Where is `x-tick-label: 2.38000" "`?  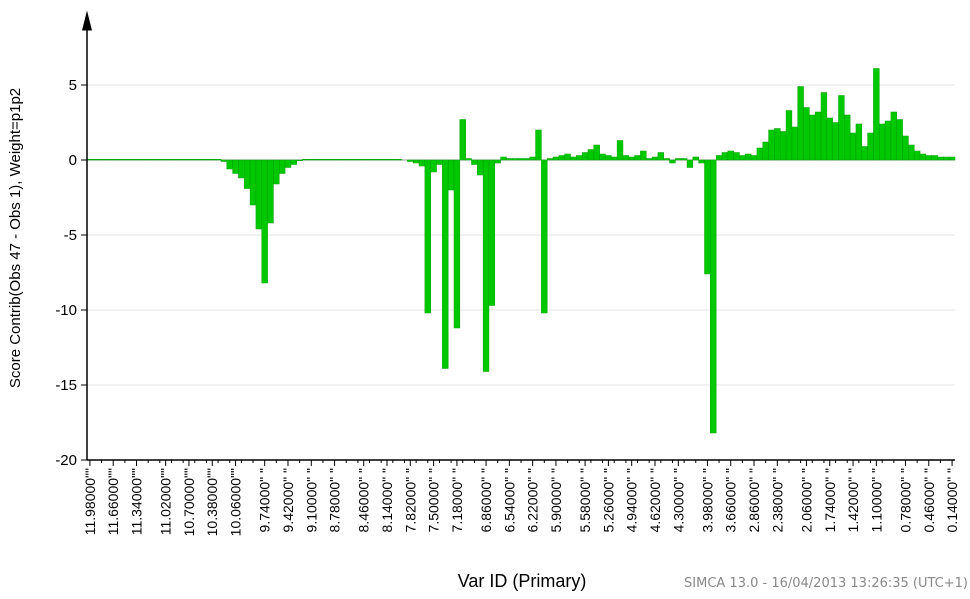
x-tick-label: 2.38000" " is located at coordinates (777, 500).